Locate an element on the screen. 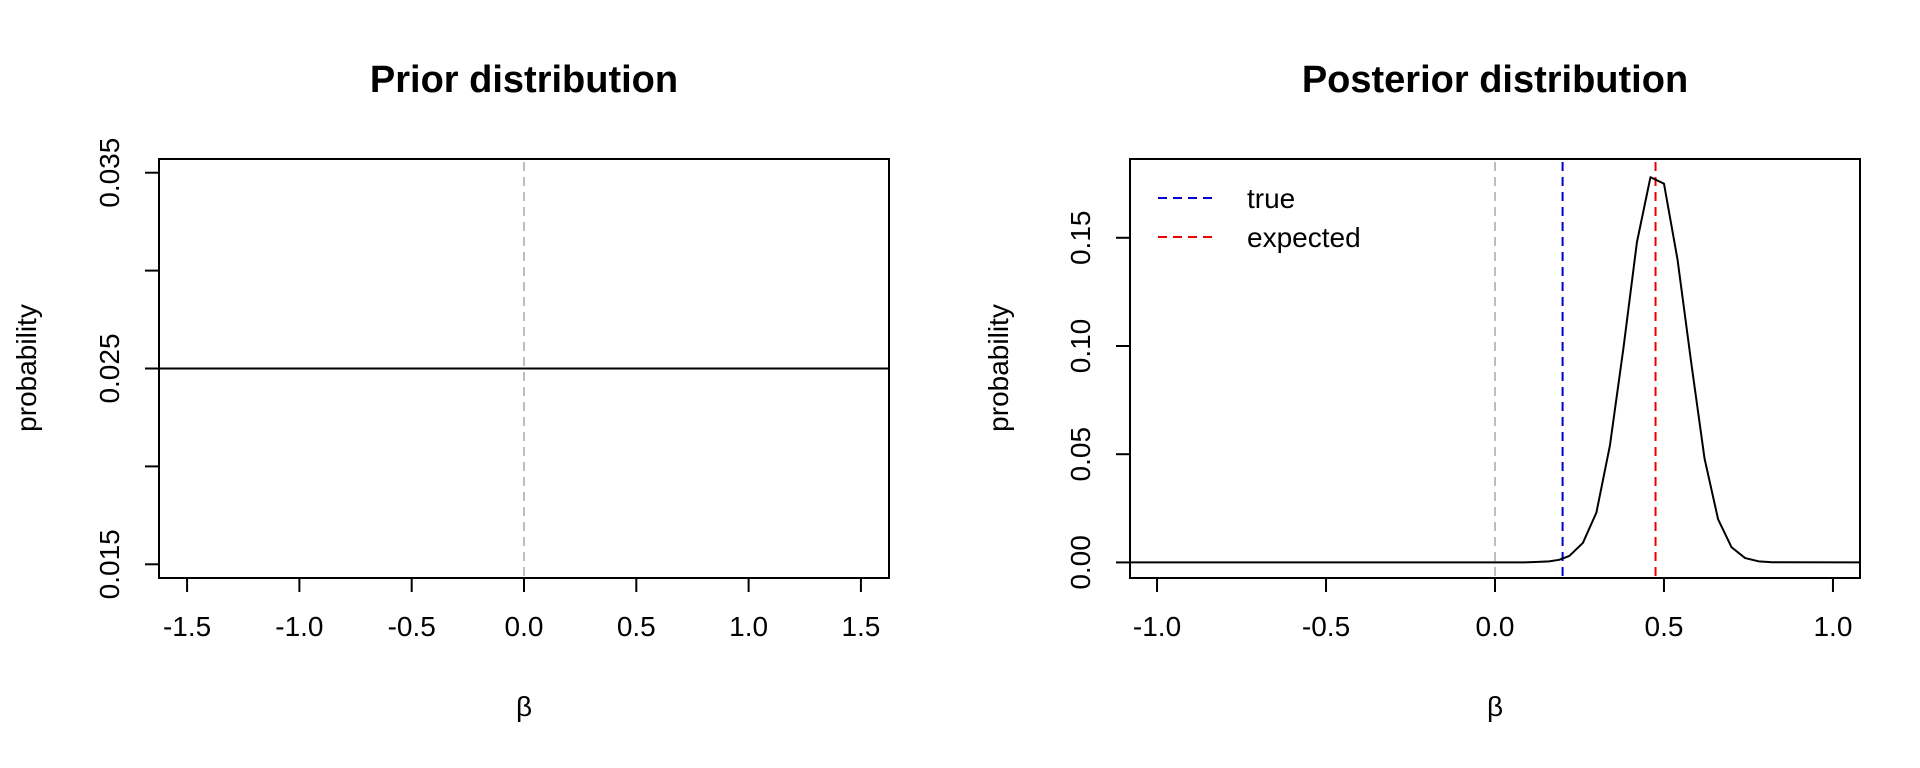  prior-x-tick-label: 1.0 is located at coordinates (748, 626).